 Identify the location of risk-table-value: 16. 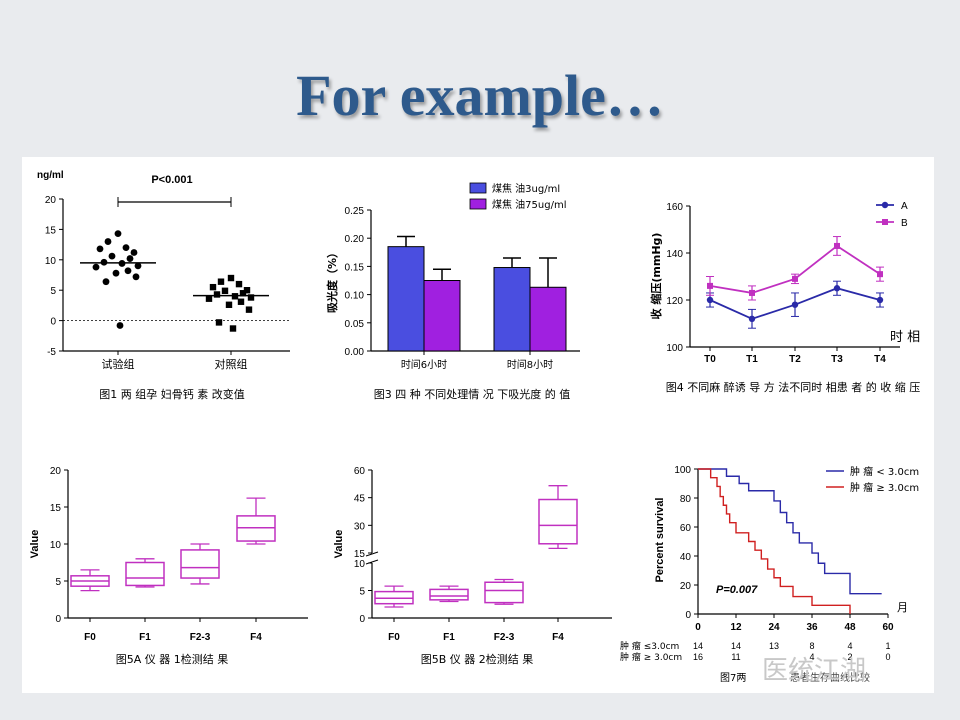
(698, 657).